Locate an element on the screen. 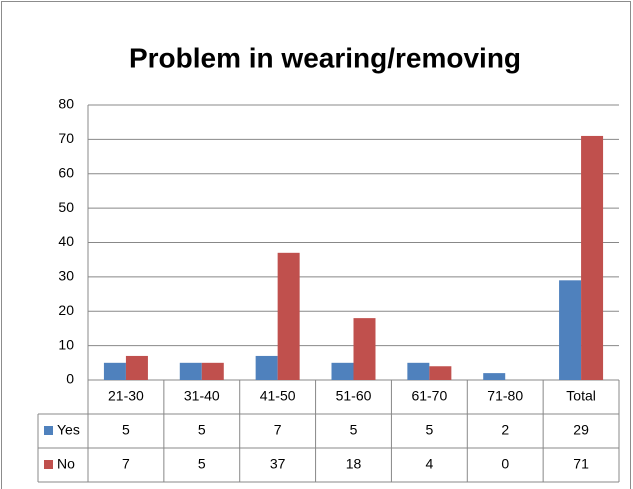 This screenshot has width=633, height=489. legend-label: No is located at coordinates (66, 464).